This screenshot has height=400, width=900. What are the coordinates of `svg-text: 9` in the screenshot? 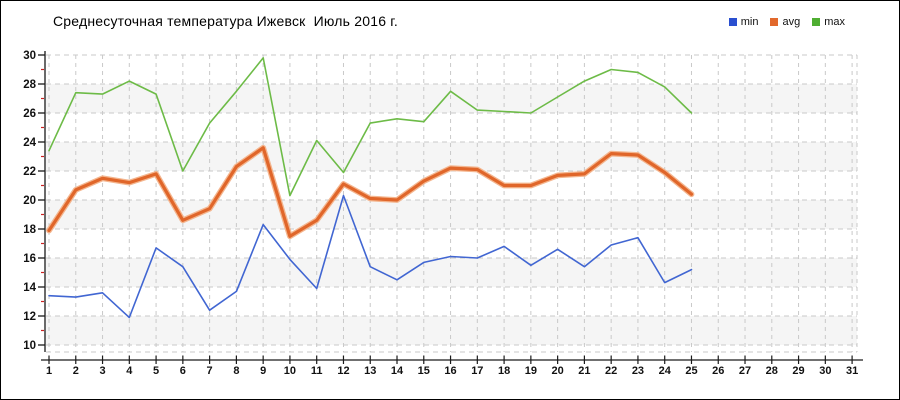 It's located at (263, 371).